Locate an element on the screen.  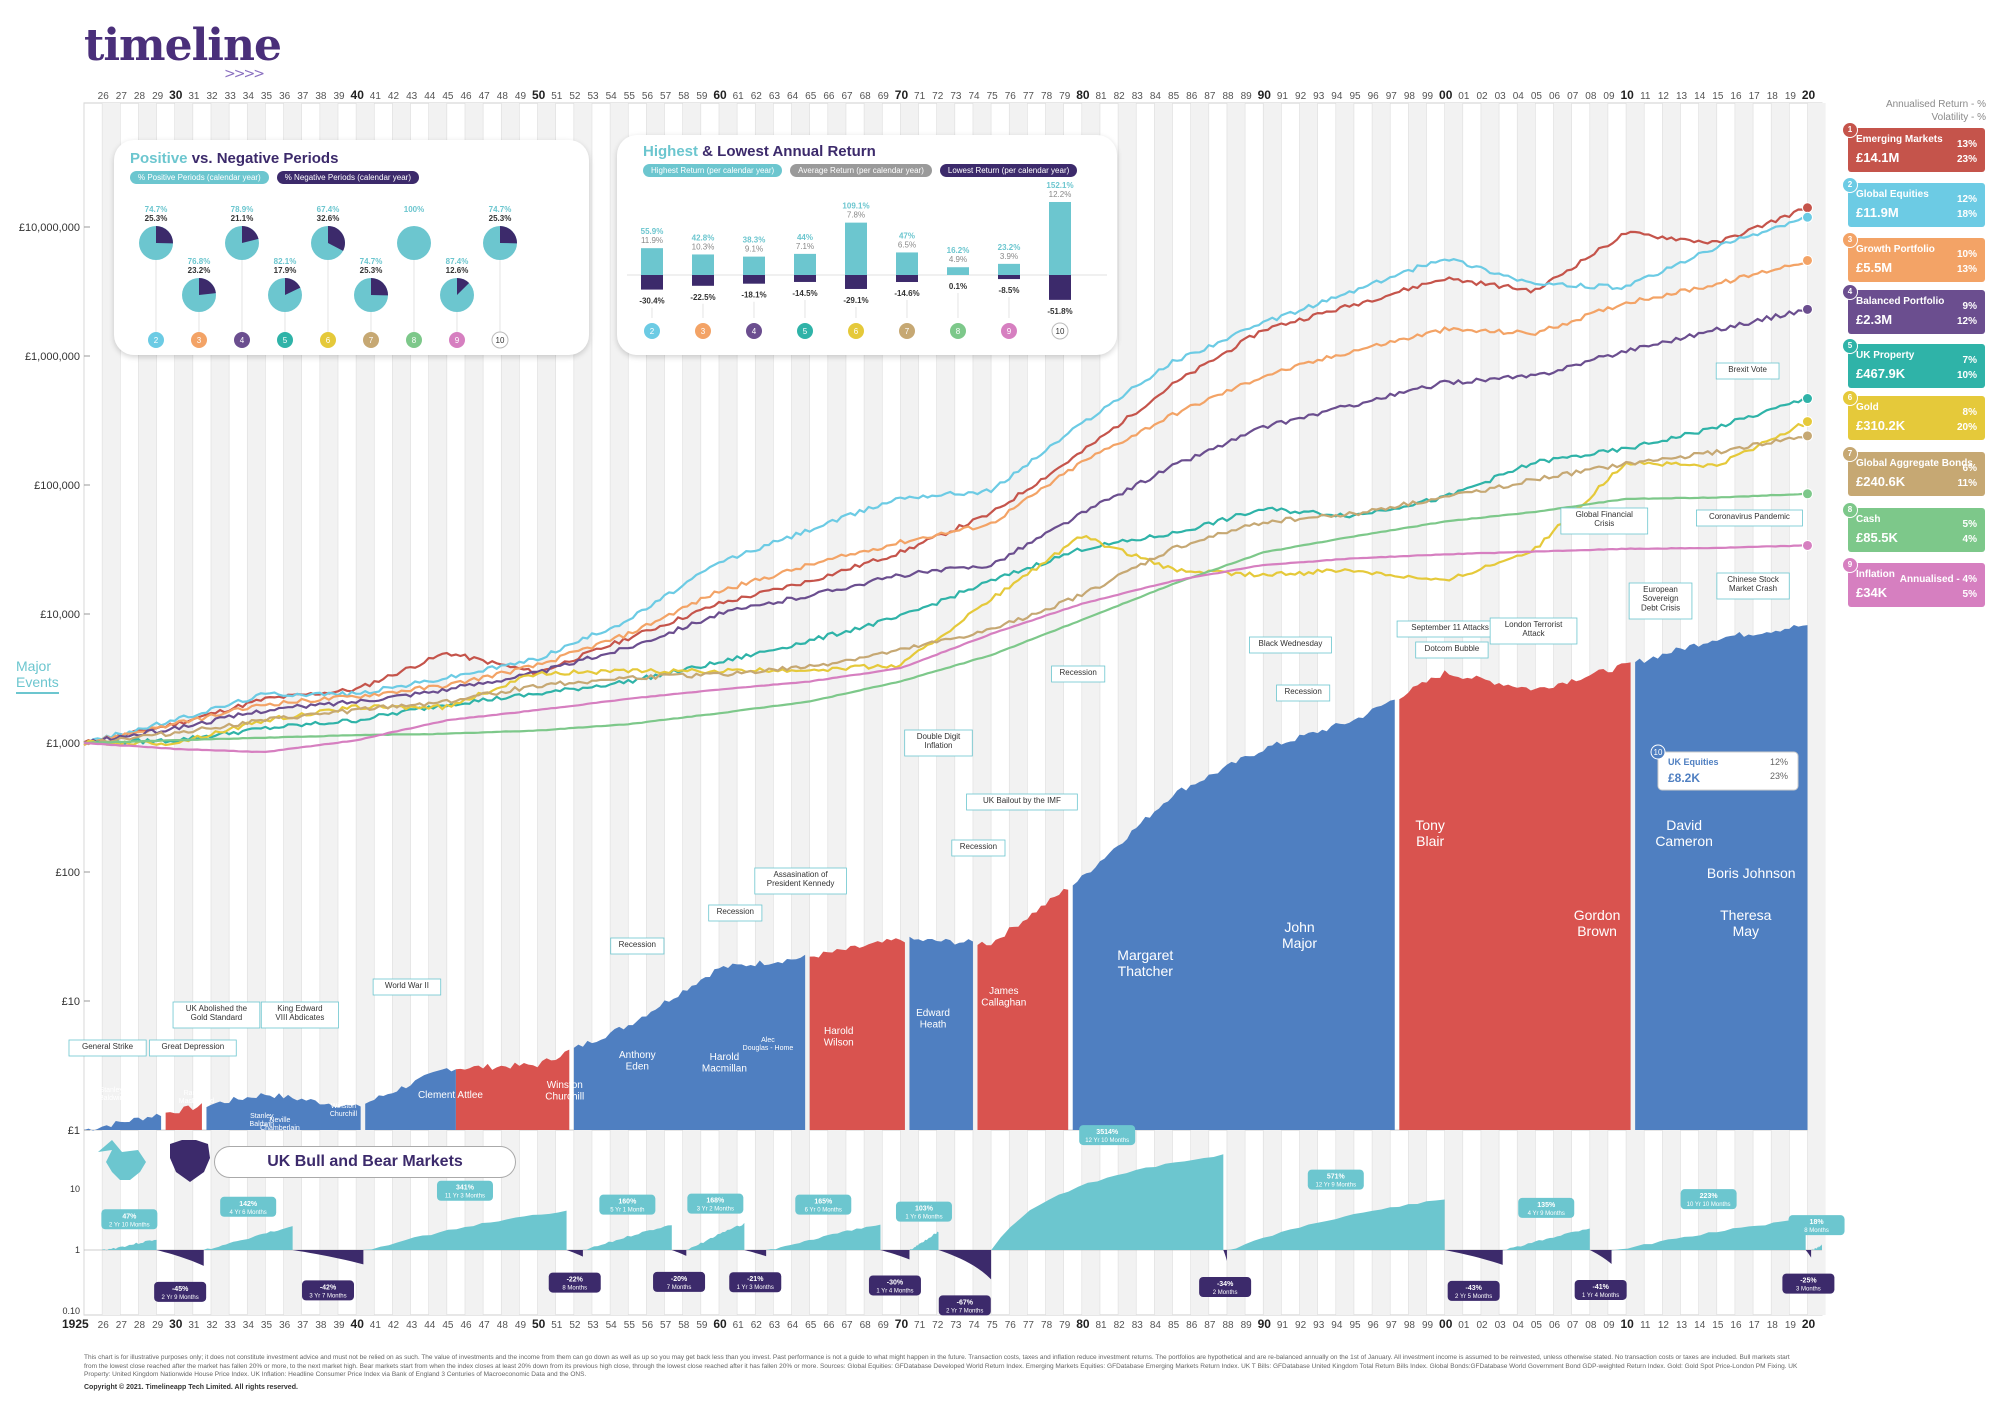
year-label-top: 61 is located at coordinates (739, 96).